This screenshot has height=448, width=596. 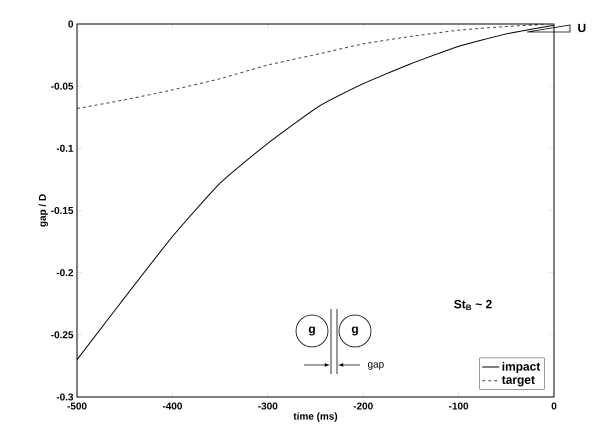 I want to click on x-tick-label: -500, so click(x=77, y=406).